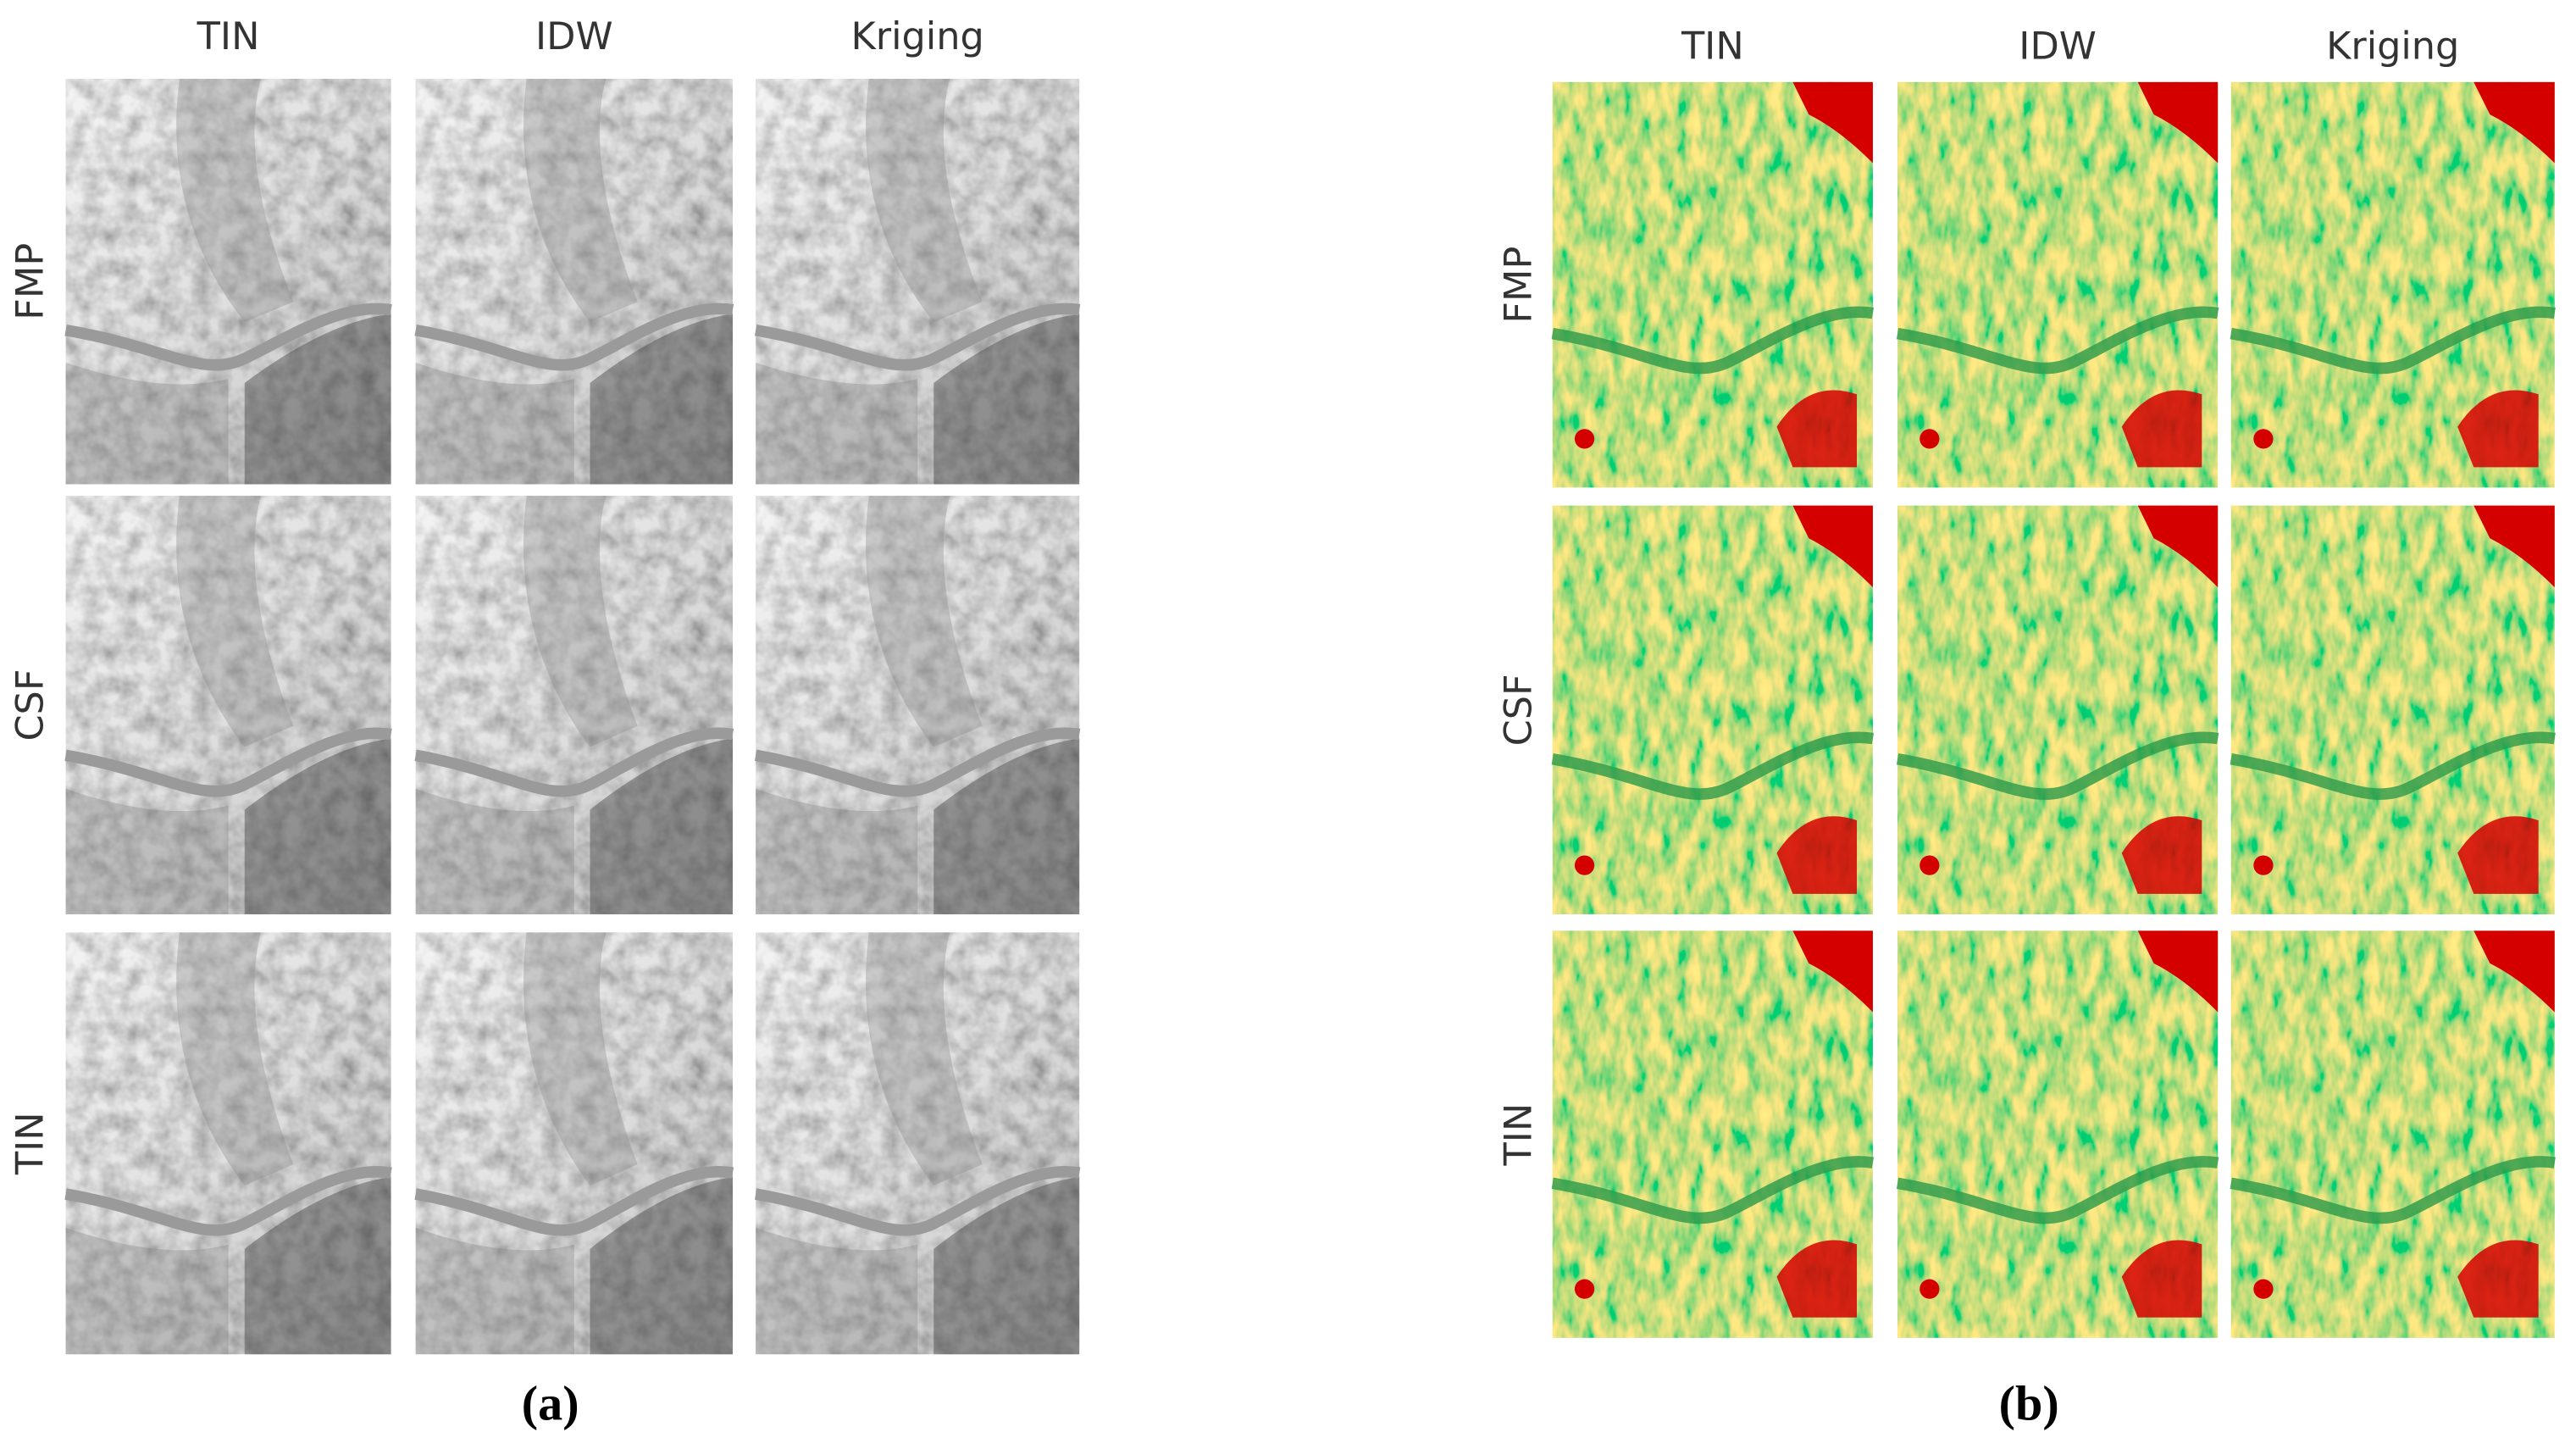  I want to click on panel-caption: (b), so click(2029, 1404).